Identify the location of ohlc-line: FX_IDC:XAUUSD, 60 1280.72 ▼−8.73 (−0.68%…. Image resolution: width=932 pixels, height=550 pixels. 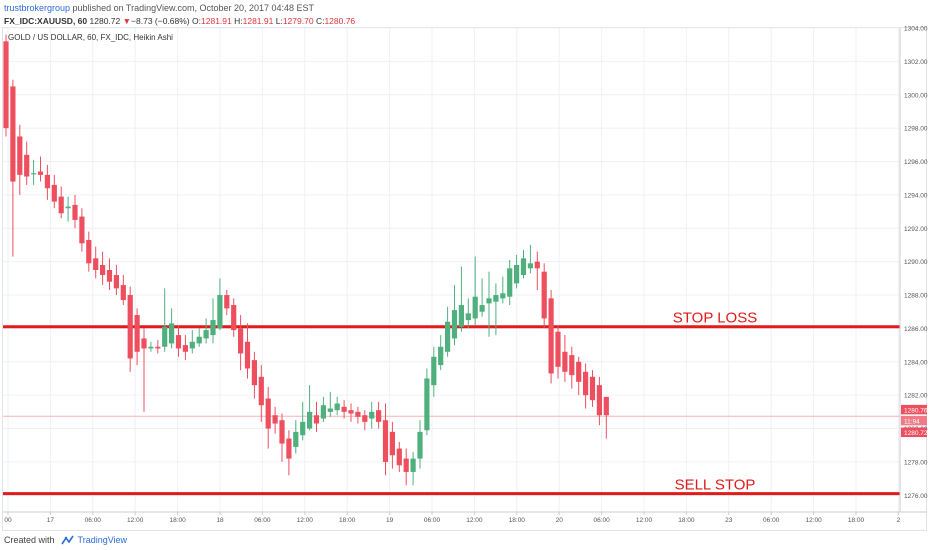
(179, 21).